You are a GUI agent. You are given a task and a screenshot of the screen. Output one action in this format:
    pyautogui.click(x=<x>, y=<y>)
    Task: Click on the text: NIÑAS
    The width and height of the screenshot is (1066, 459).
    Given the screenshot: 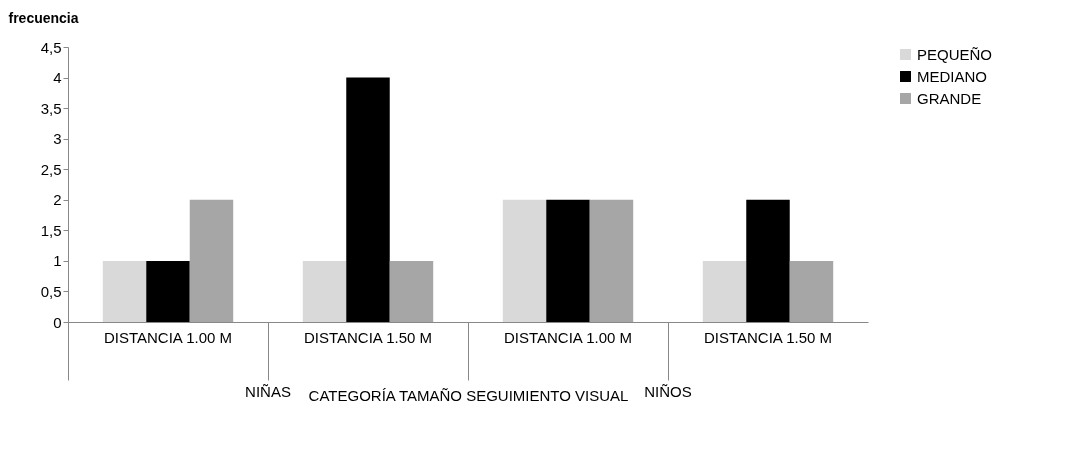 What is the action you would take?
    pyautogui.click(x=268, y=391)
    